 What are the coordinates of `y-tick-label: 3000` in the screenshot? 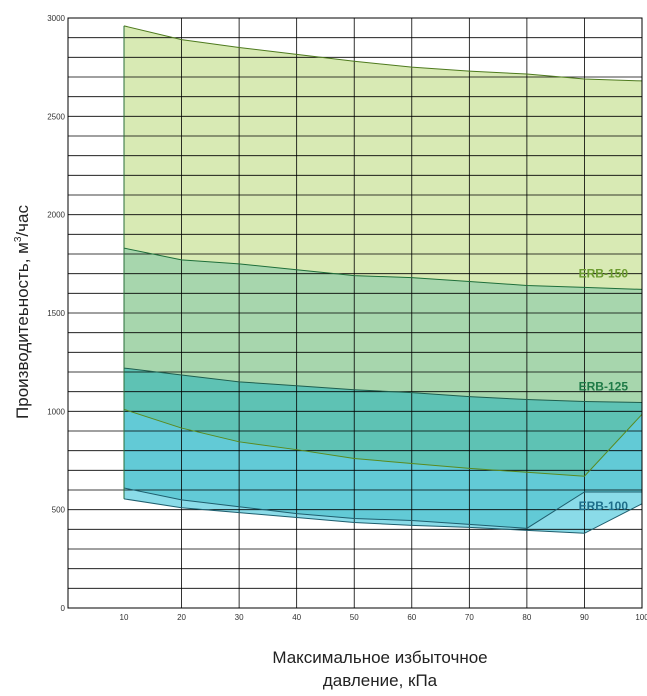 It's located at (56, 18).